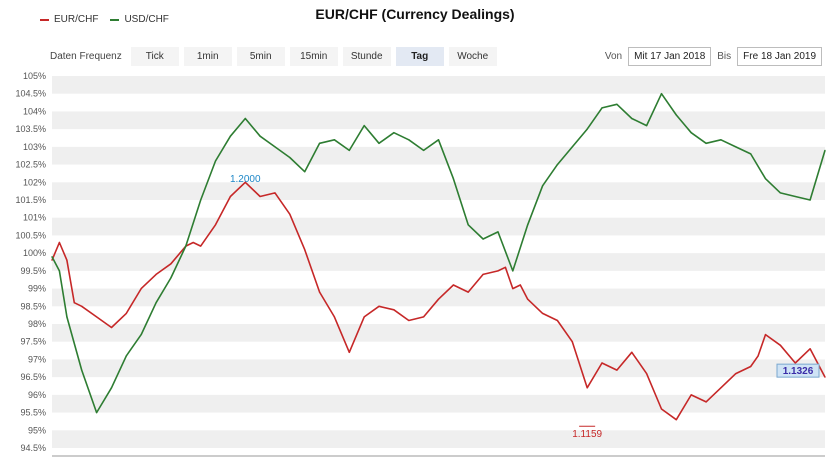  I want to click on y-tick-label: 100.5%, so click(30, 235).